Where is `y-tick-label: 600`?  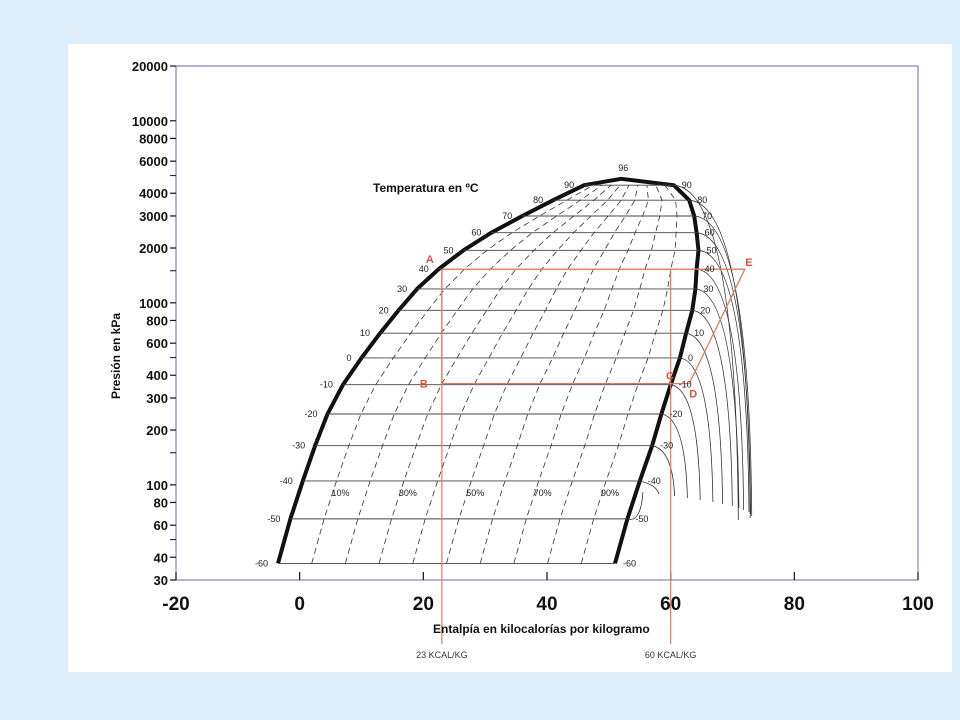 y-tick-label: 600 is located at coordinates (157, 343).